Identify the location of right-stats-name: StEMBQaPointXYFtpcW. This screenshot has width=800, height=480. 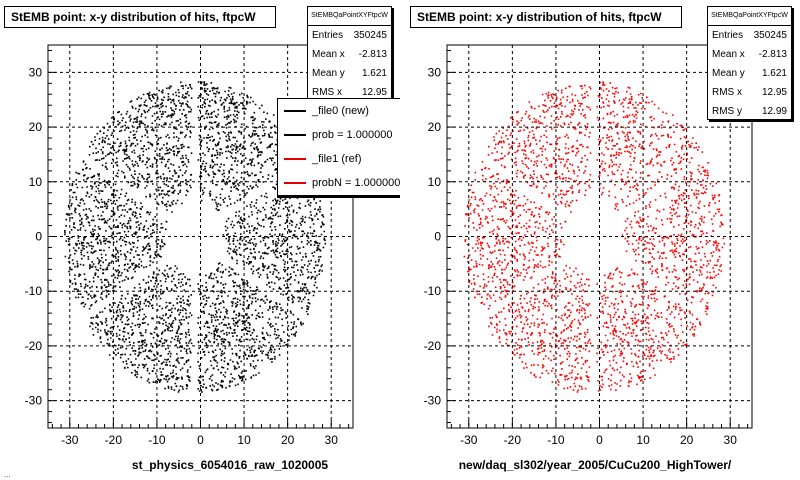
(749, 16).